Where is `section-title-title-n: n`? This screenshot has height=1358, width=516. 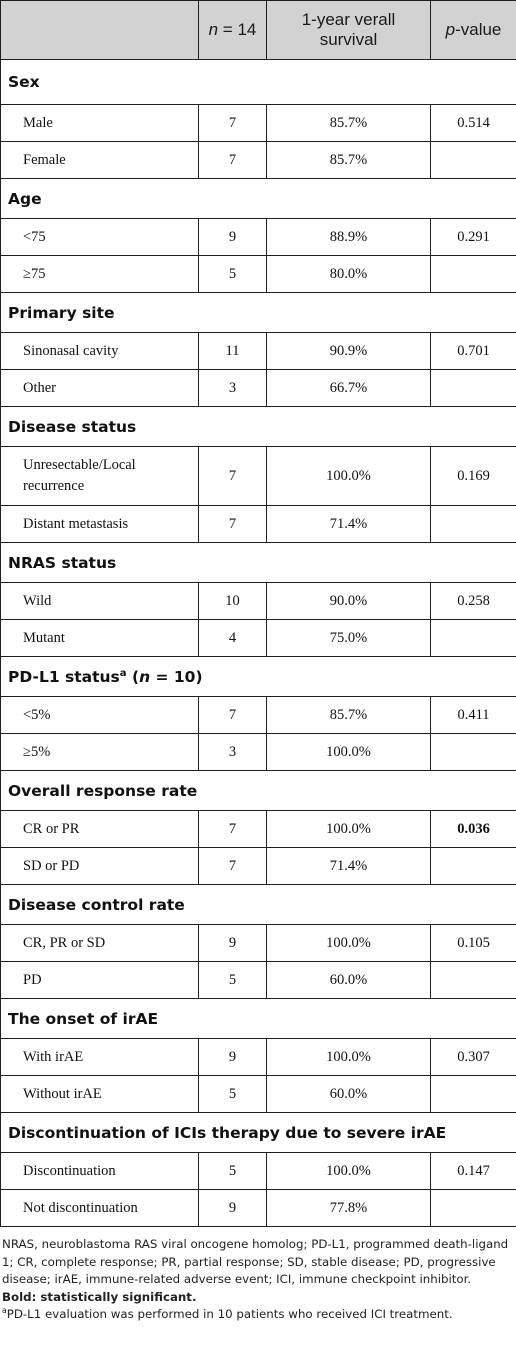
section-title-title-n: n is located at coordinates (145, 676).